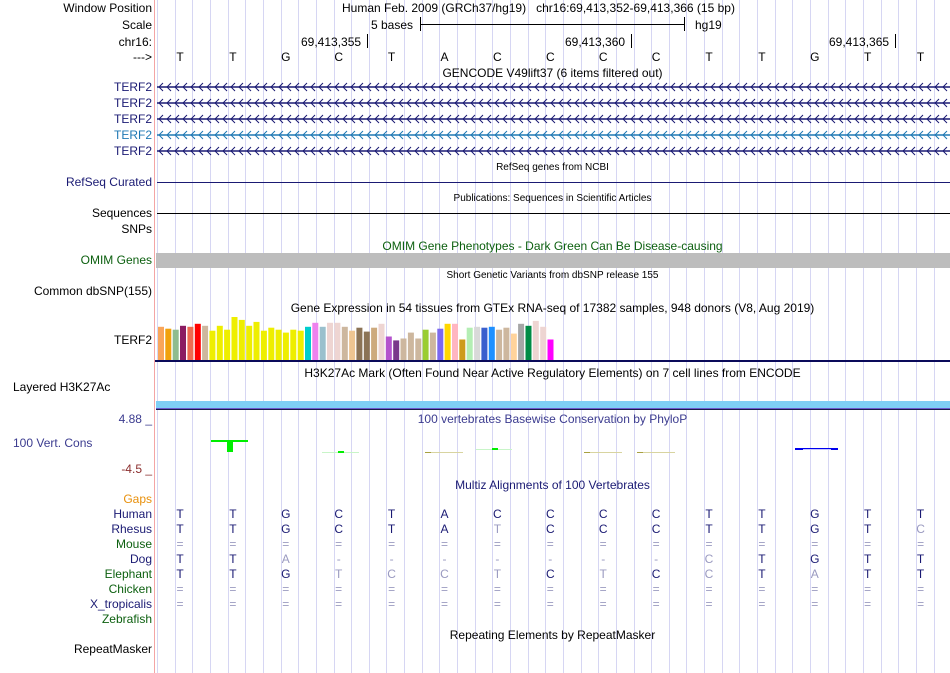  What do you see at coordinates (131, 529) in the screenshot?
I see `species-label: Rhesus` at bounding box center [131, 529].